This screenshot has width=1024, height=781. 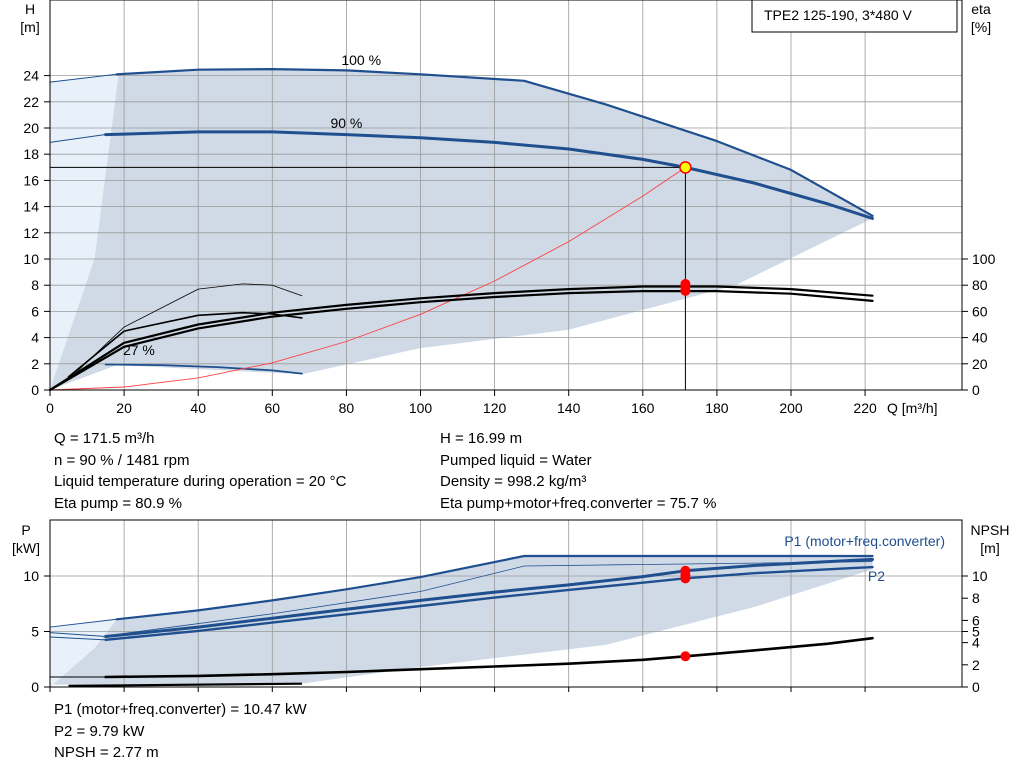 I want to click on eta-marker, so click(x=685, y=286).